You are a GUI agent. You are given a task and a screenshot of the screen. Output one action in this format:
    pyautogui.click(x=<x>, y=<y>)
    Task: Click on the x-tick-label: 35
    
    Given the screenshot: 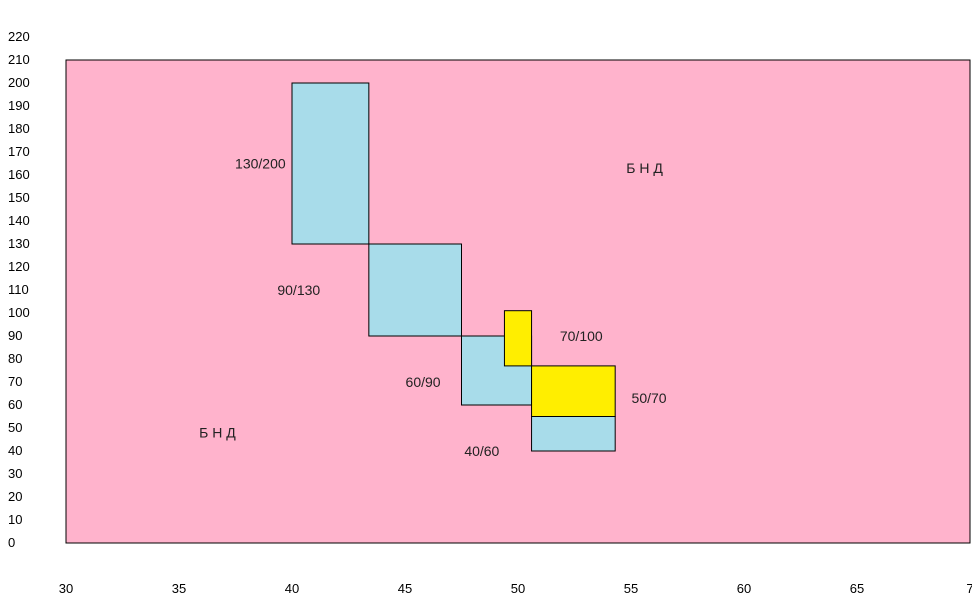 What is the action you would take?
    pyautogui.click(x=179, y=588)
    